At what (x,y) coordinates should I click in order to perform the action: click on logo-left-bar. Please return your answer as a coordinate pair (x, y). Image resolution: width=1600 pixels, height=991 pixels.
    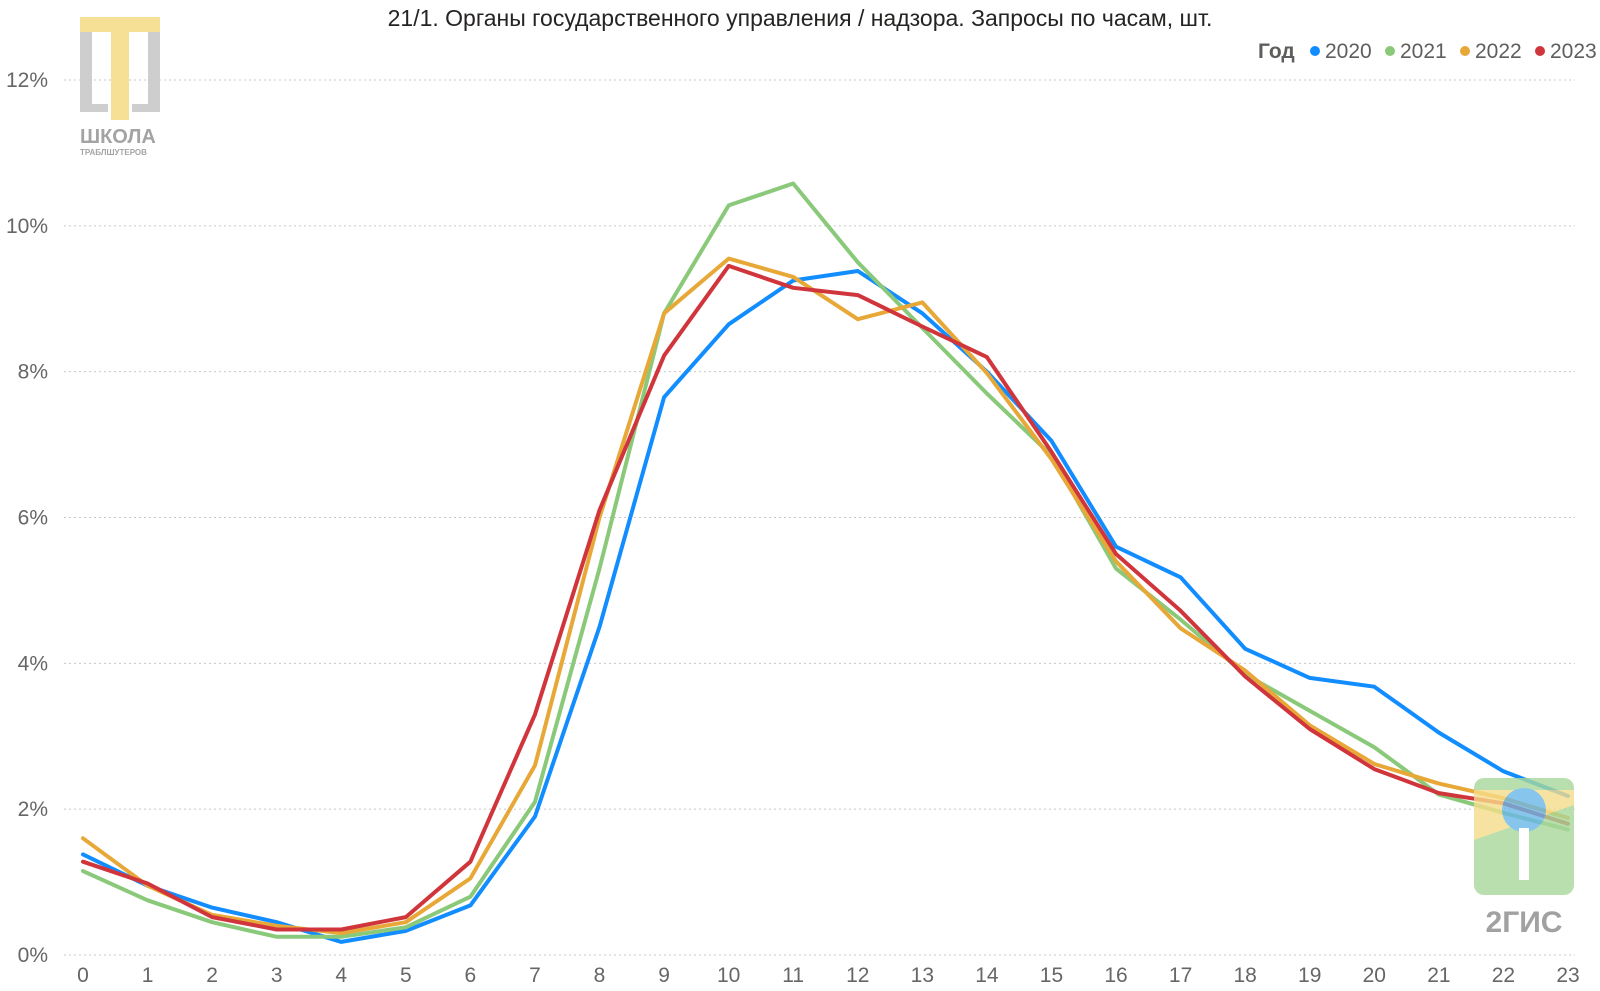
    Looking at the image, I should click on (86, 72).